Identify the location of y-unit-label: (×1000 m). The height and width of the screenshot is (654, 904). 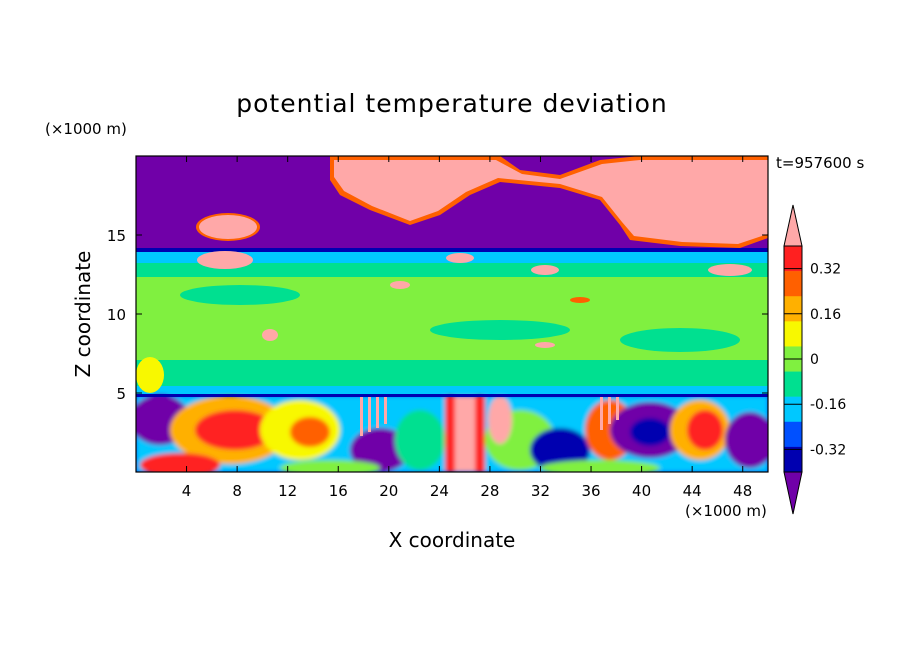
(86, 129).